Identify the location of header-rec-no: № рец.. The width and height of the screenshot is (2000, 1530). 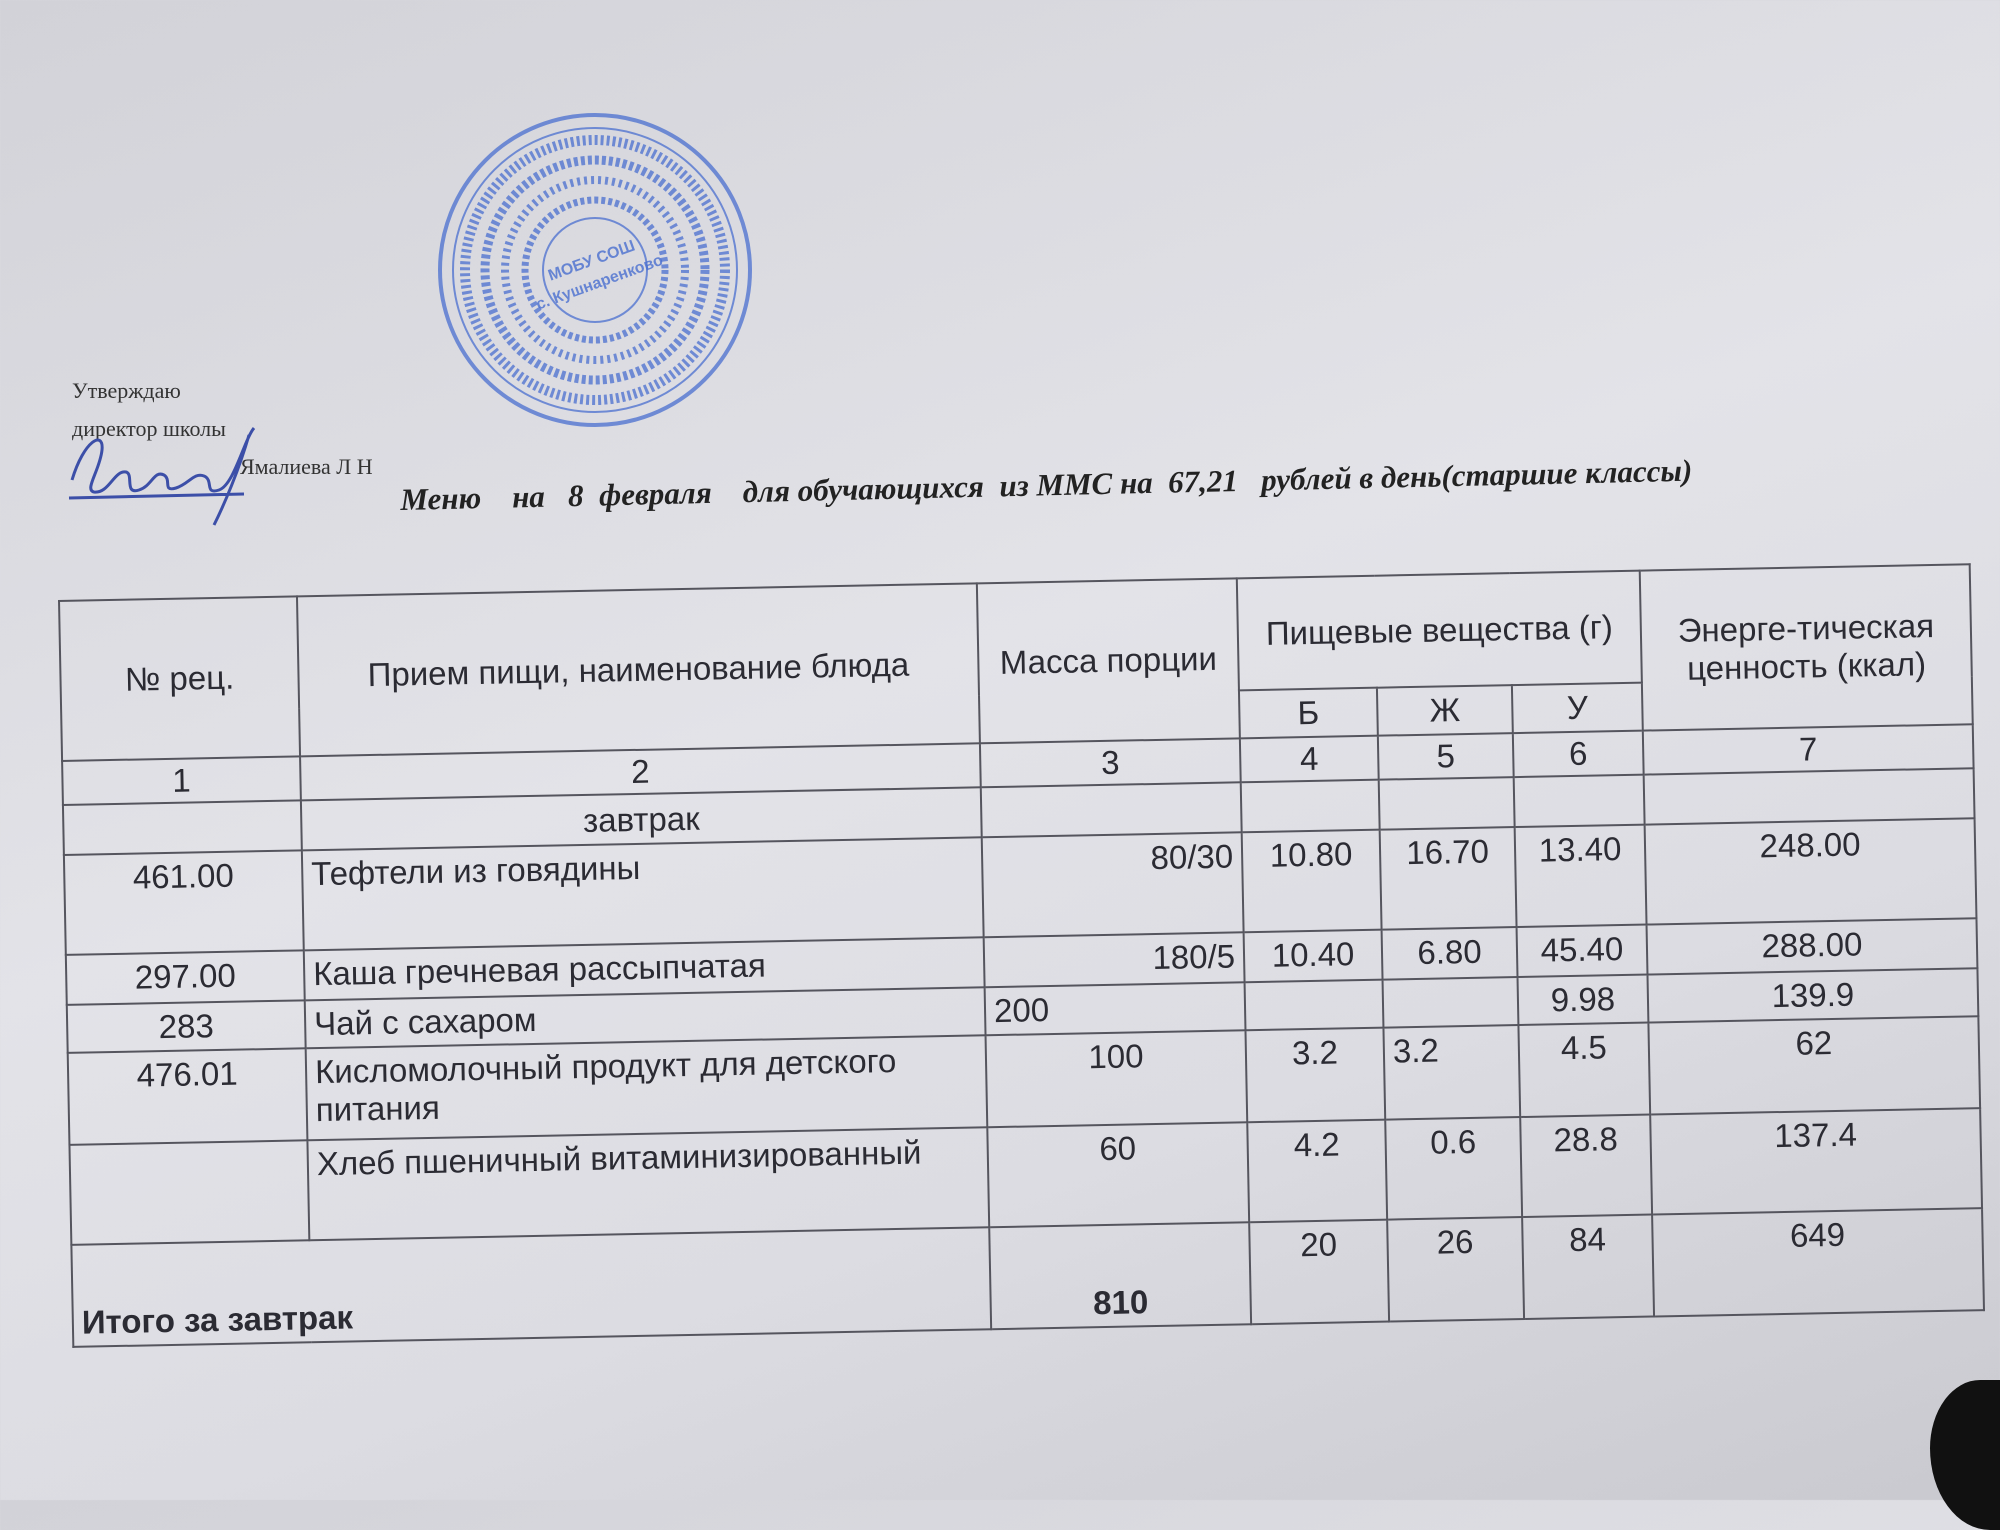
(180, 678).